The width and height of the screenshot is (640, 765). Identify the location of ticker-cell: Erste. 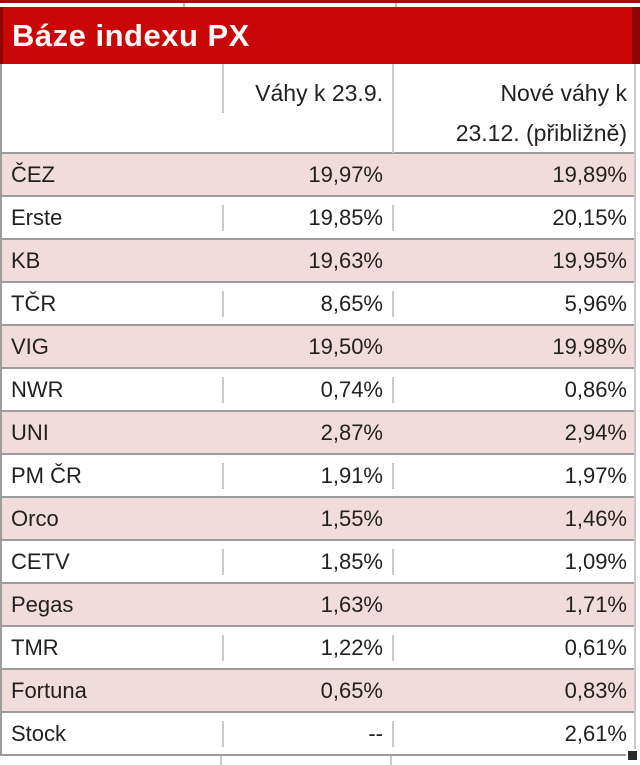
(37, 217).